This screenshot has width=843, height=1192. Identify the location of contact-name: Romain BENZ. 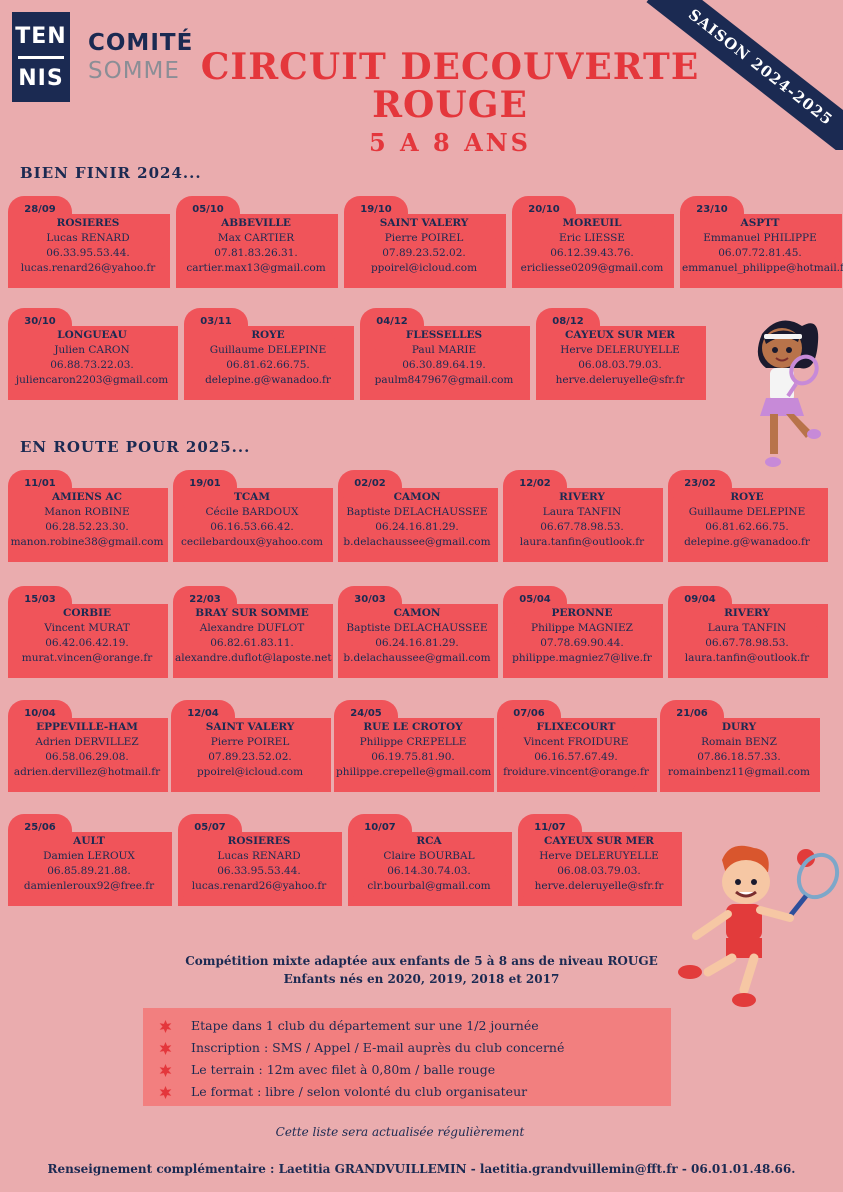
(739, 742).